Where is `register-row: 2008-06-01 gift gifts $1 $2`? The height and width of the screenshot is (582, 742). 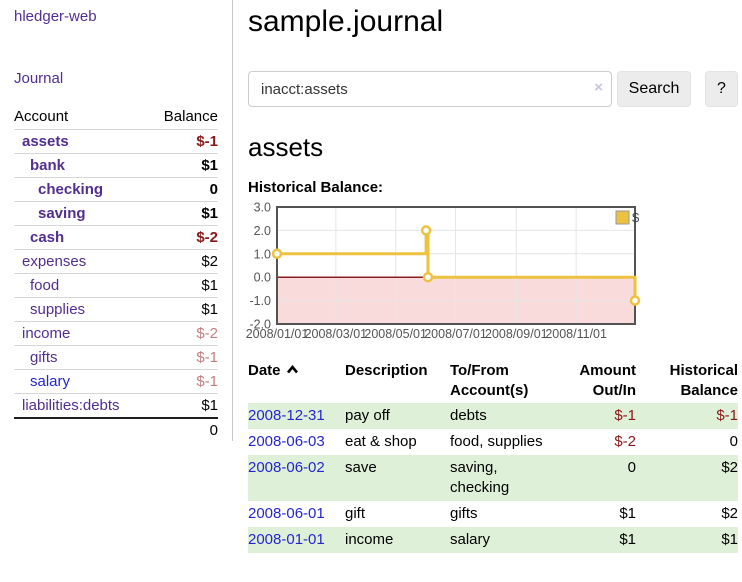 register-row: 2008-06-01 gift gifts $1 $2 is located at coordinates (493, 514).